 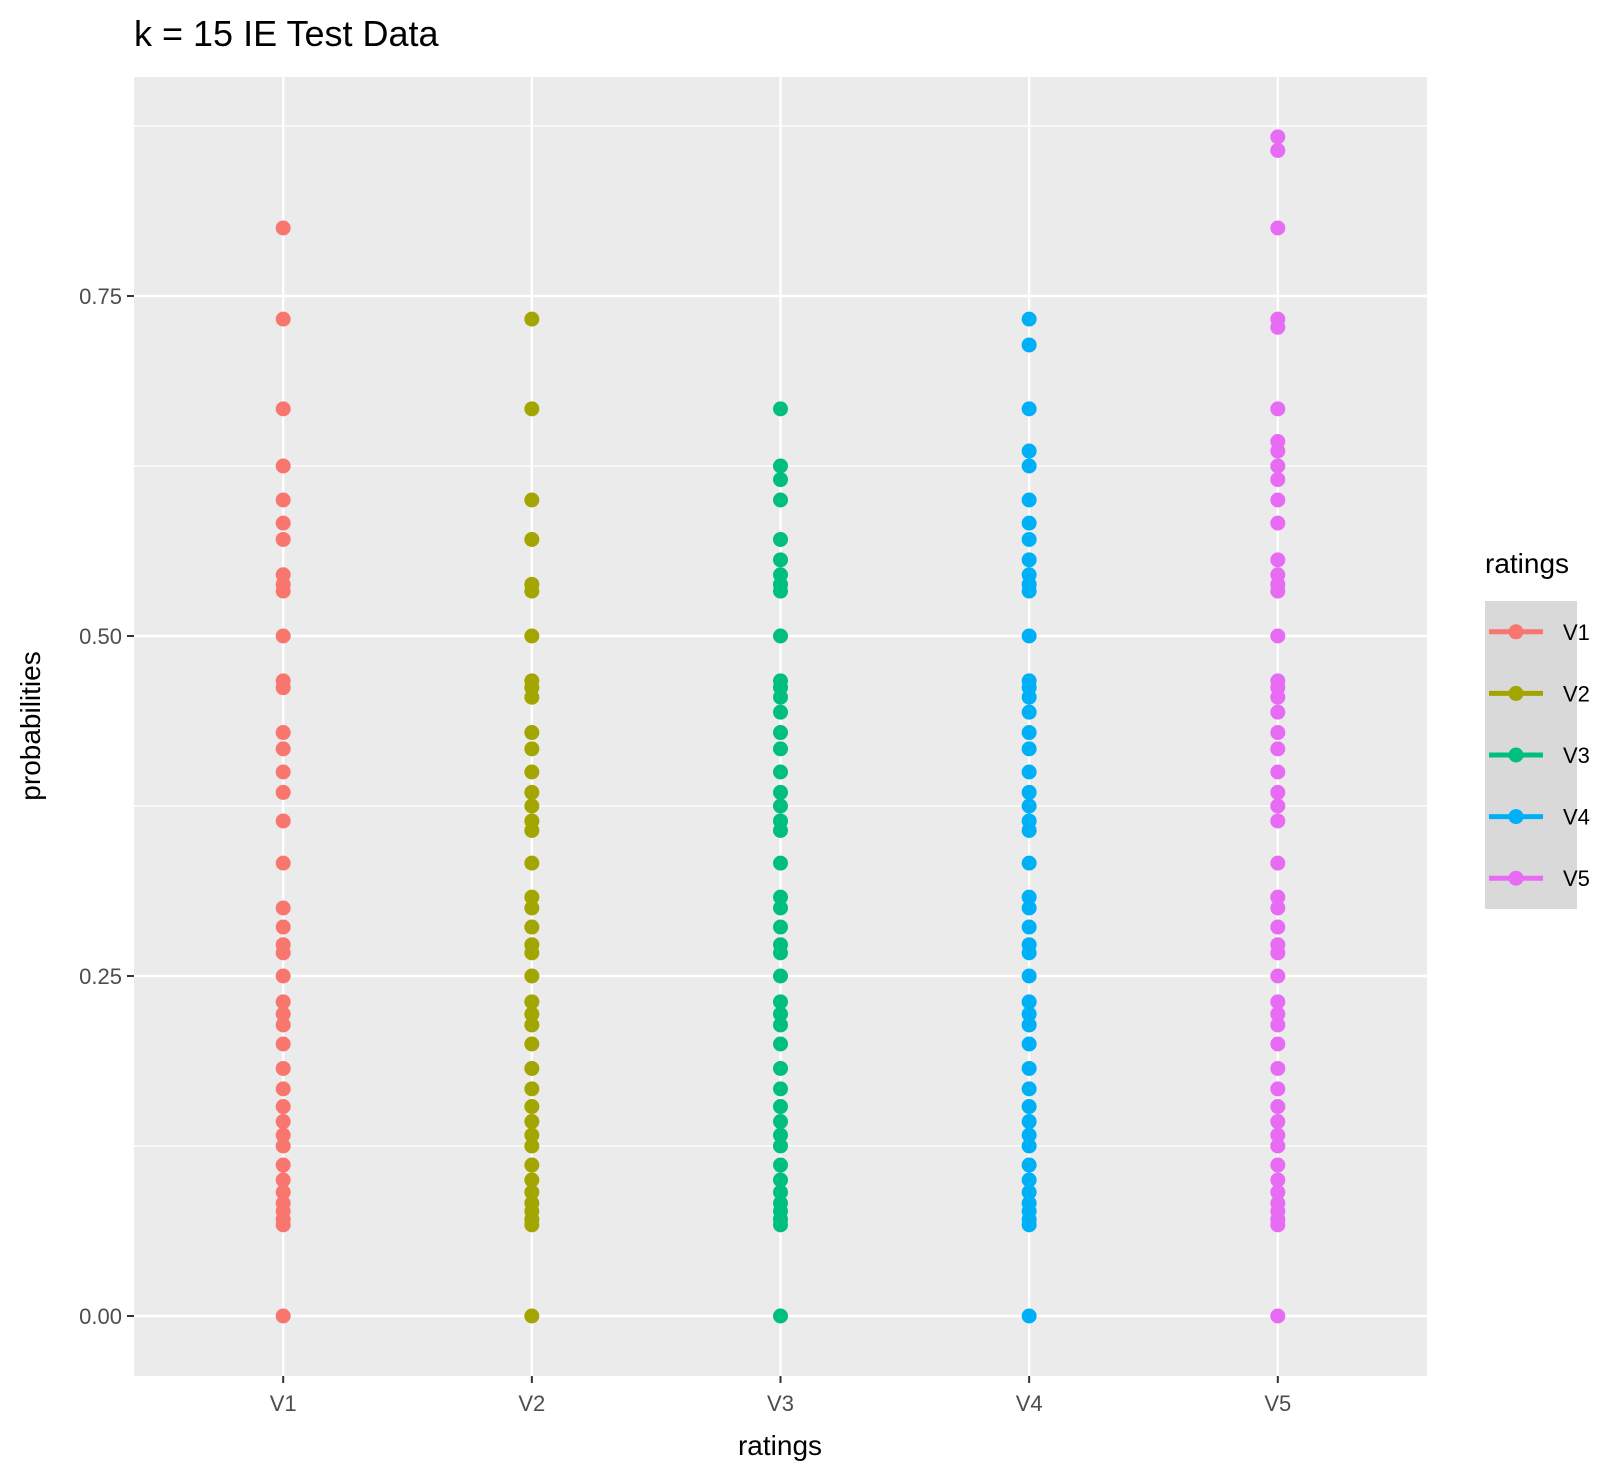 I want to click on y-tick-label: 0.00, so click(x=100, y=1316).